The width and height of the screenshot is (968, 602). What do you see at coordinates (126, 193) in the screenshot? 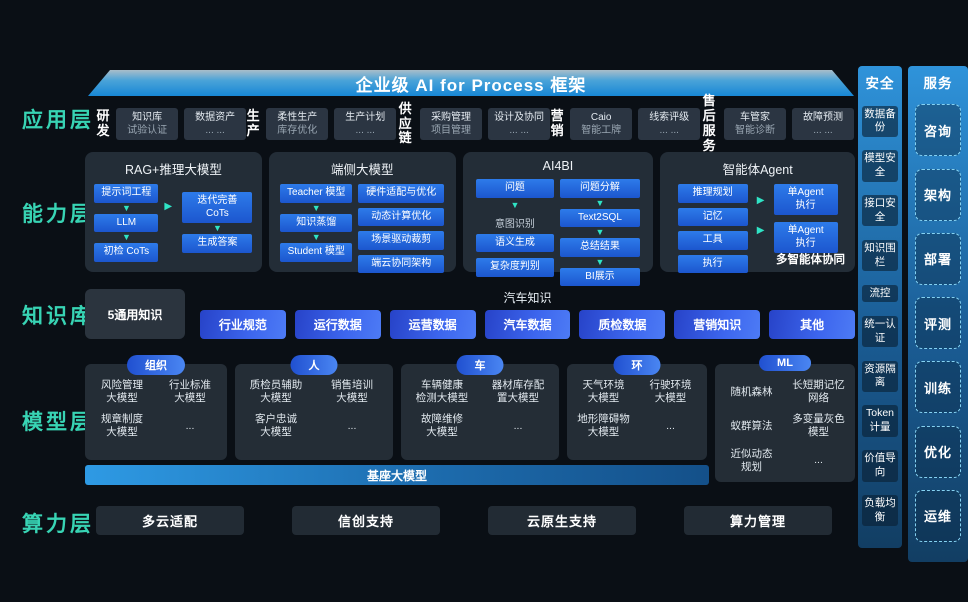
I see `flow-box: 提示词工程` at bounding box center [126, 193].